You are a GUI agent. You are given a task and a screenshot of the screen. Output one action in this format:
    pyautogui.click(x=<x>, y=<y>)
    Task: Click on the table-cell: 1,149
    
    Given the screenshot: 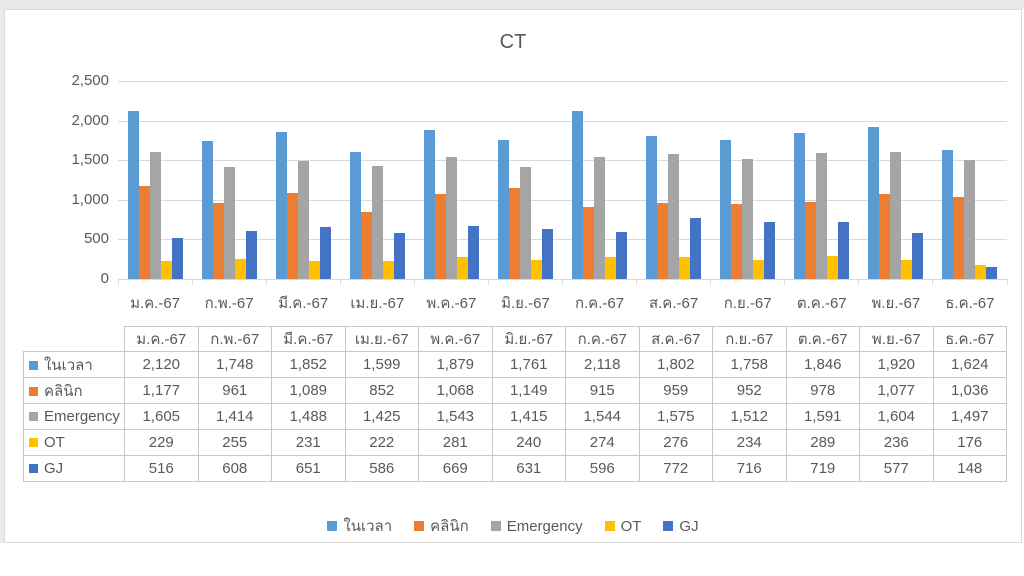 What is the action you would take?
    pyautogui.click(x=528, y=390)
    